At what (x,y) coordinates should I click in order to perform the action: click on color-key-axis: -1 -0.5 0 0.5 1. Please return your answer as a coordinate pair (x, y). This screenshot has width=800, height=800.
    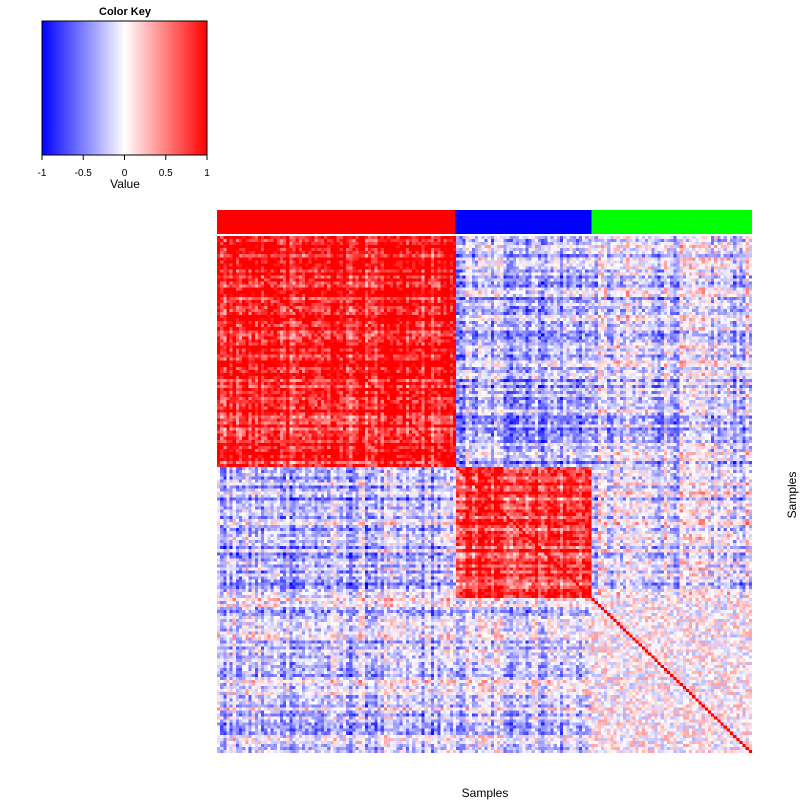
    Looking at the image, I should click on (124, 166).